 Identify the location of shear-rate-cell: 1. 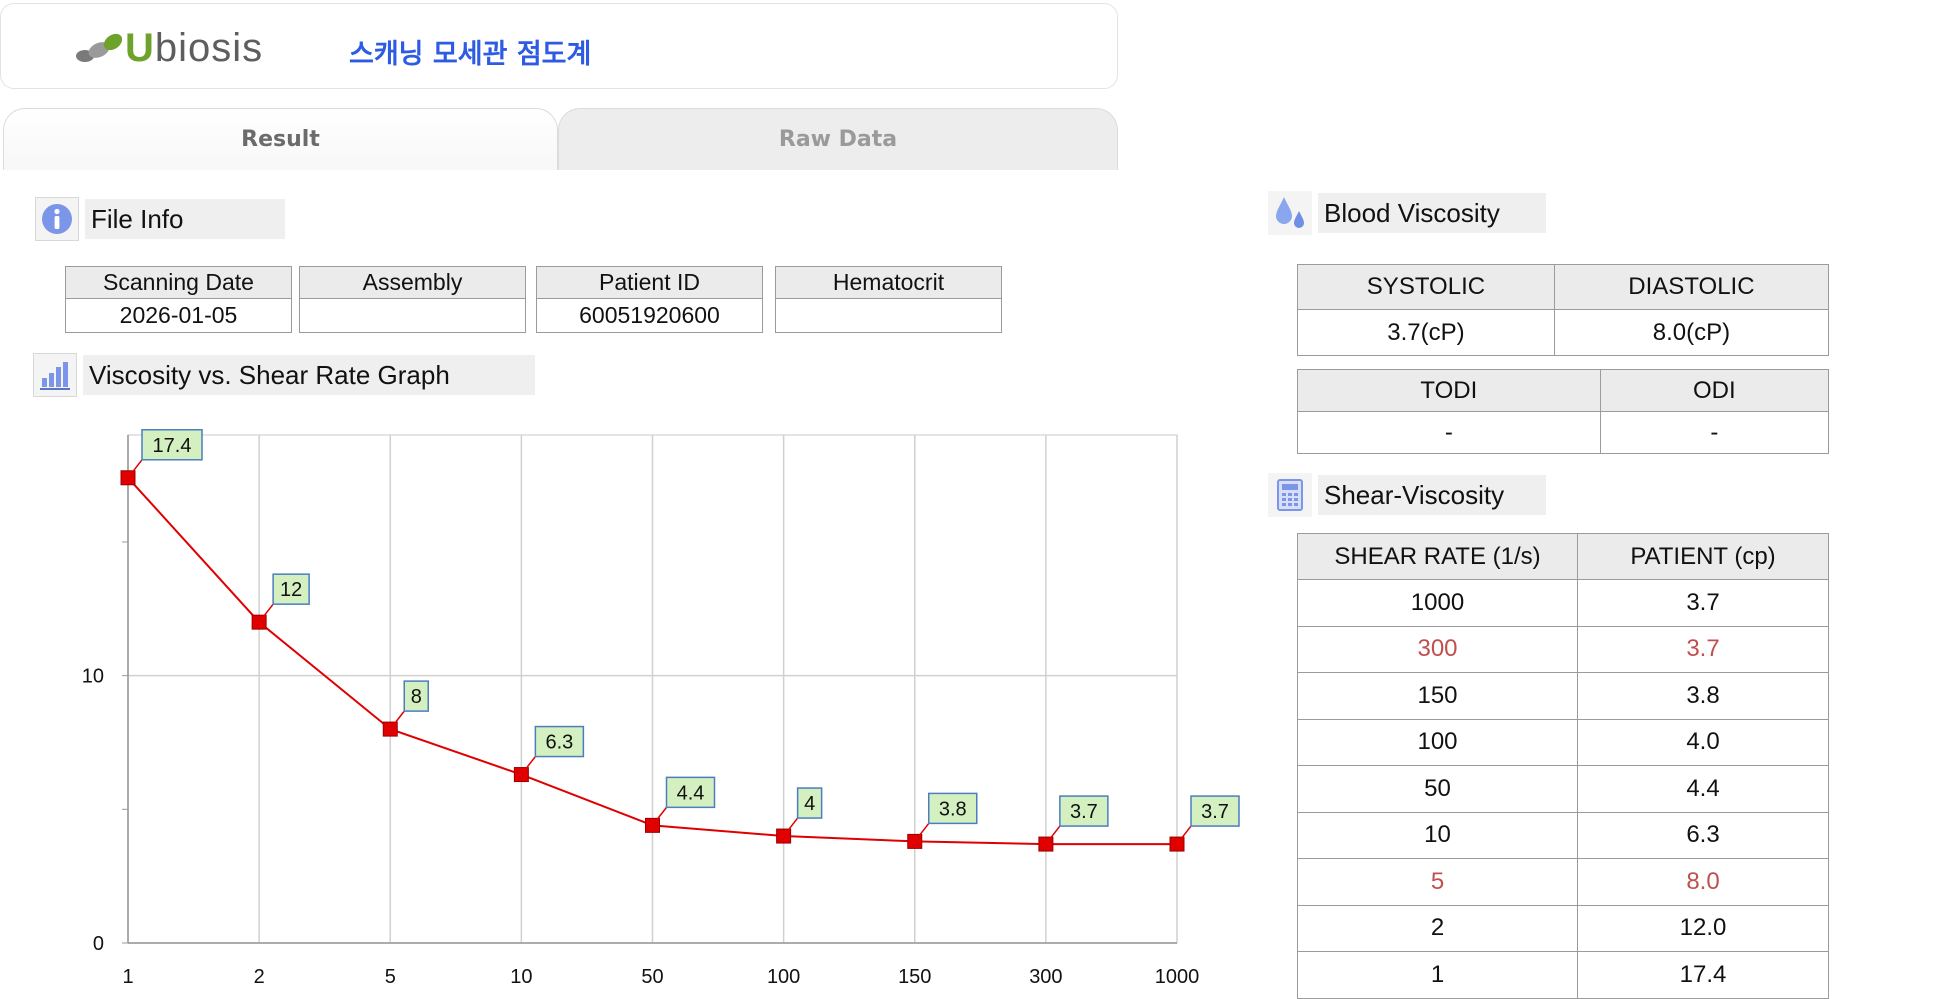
(1437, 975).